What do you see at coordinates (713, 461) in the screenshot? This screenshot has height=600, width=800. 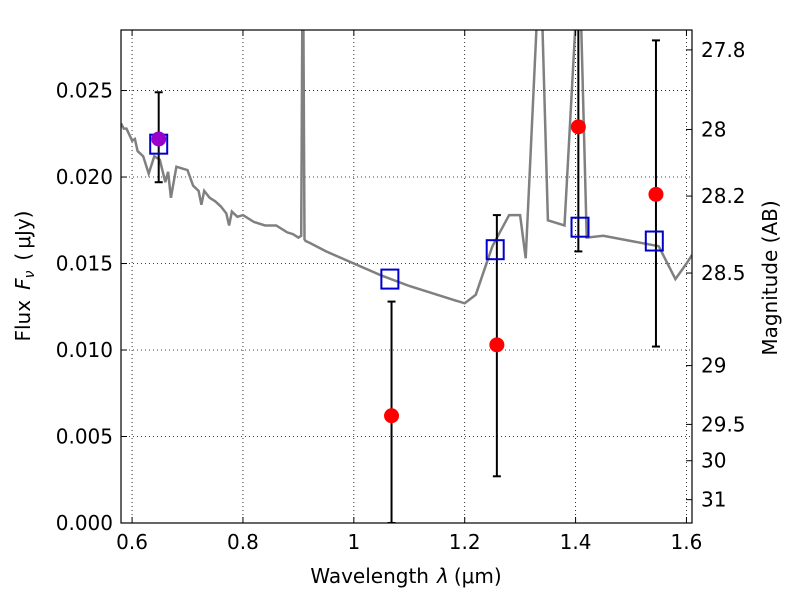 I see `y2-tick-label: 30` at bounding box center [713, 461].